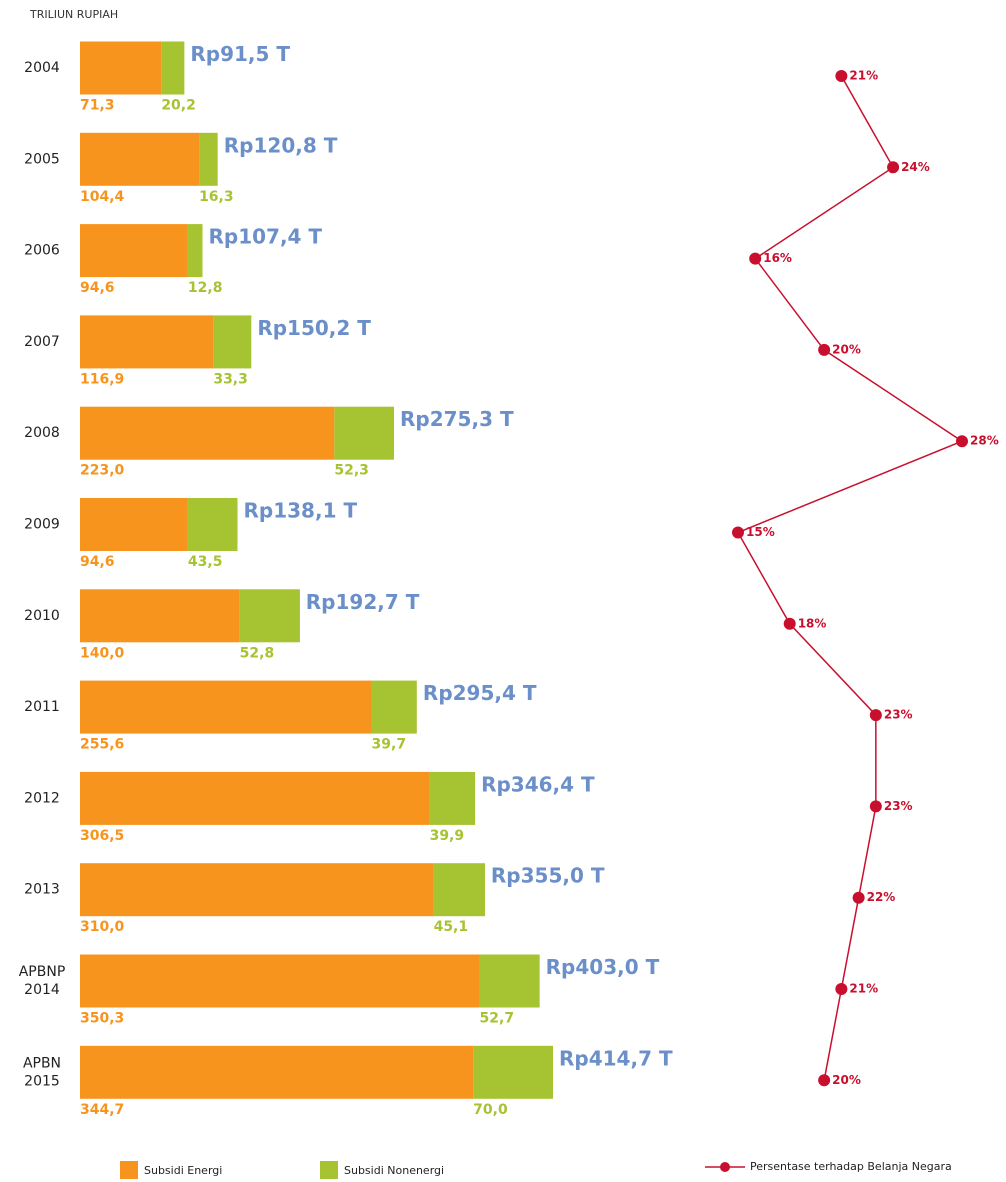  I want to click on category-label: 2010, so click(42, 616).